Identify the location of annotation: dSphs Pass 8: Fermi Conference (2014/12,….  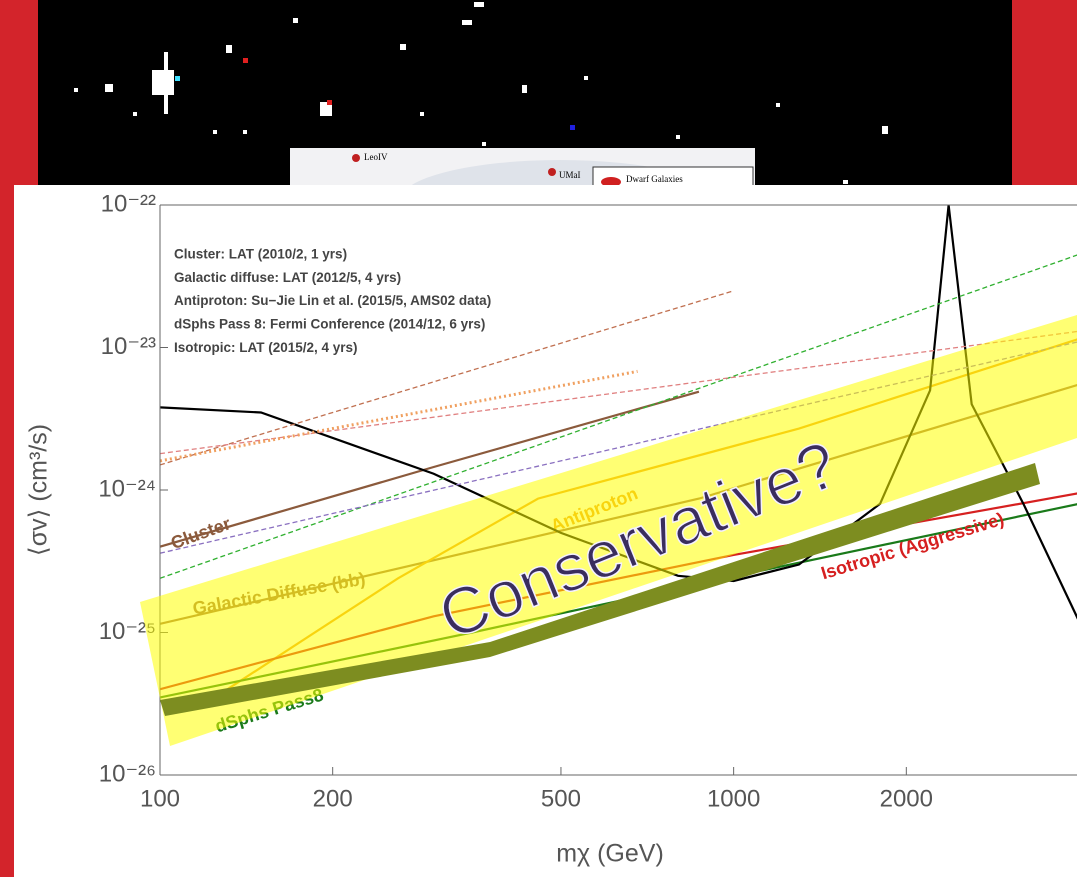
(329, 323).